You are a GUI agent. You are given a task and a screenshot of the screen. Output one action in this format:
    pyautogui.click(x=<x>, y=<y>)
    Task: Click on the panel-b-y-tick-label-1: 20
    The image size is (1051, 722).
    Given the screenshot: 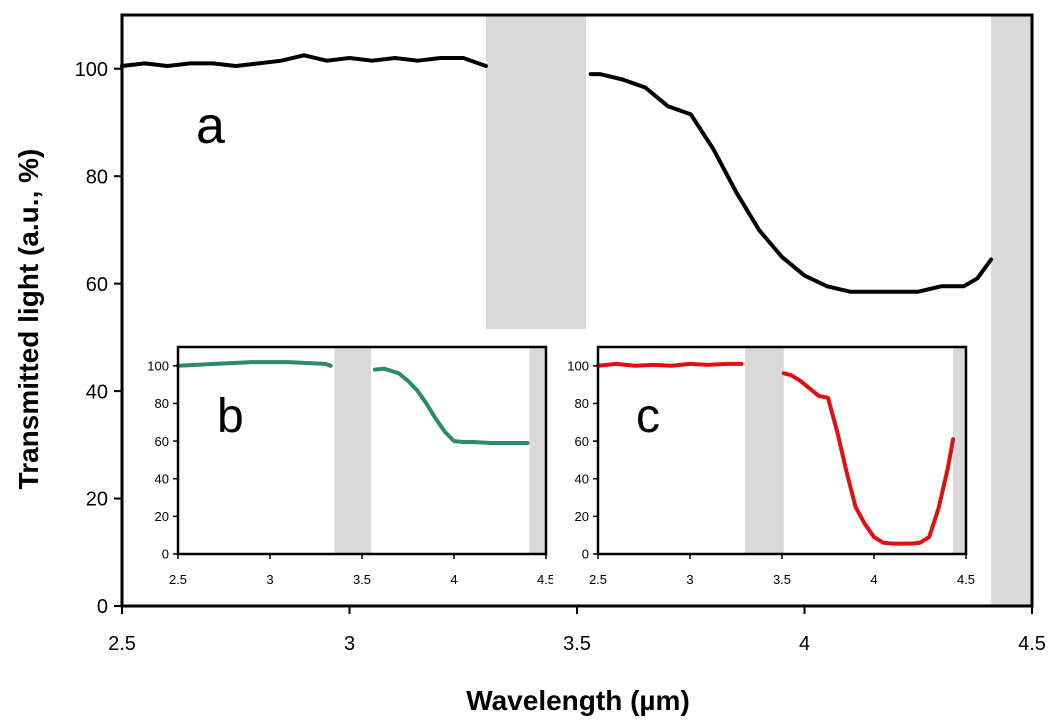 What is the action you would take?
    pyautogui.click(x=162, y=516)
    